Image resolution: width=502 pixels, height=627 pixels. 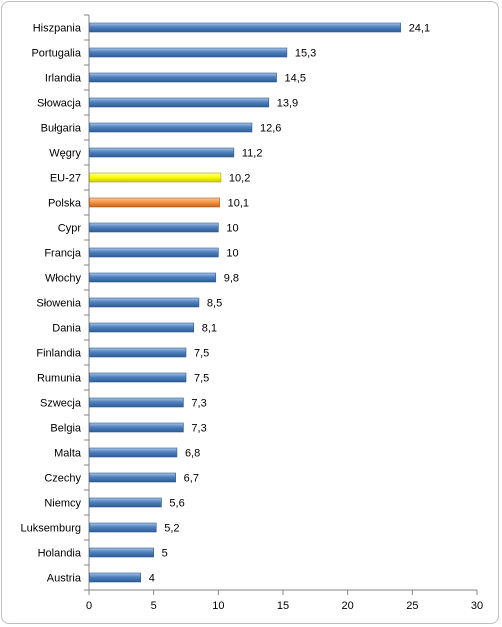 I want to click on category-label: Malta, so click(x=68, y=454).